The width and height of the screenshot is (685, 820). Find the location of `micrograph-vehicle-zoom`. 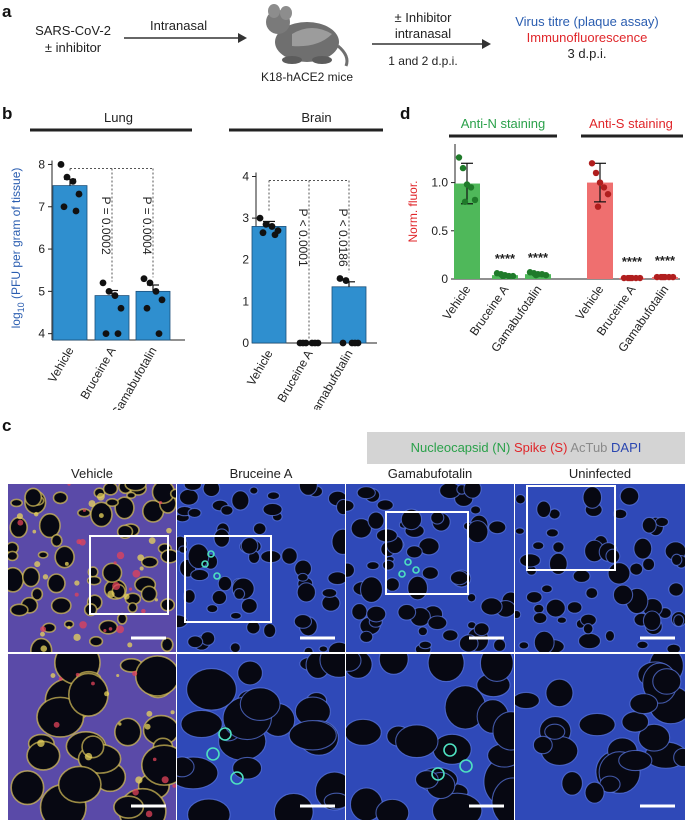

micrograph-vehicle-zoom is located at coordinates (92, 737).